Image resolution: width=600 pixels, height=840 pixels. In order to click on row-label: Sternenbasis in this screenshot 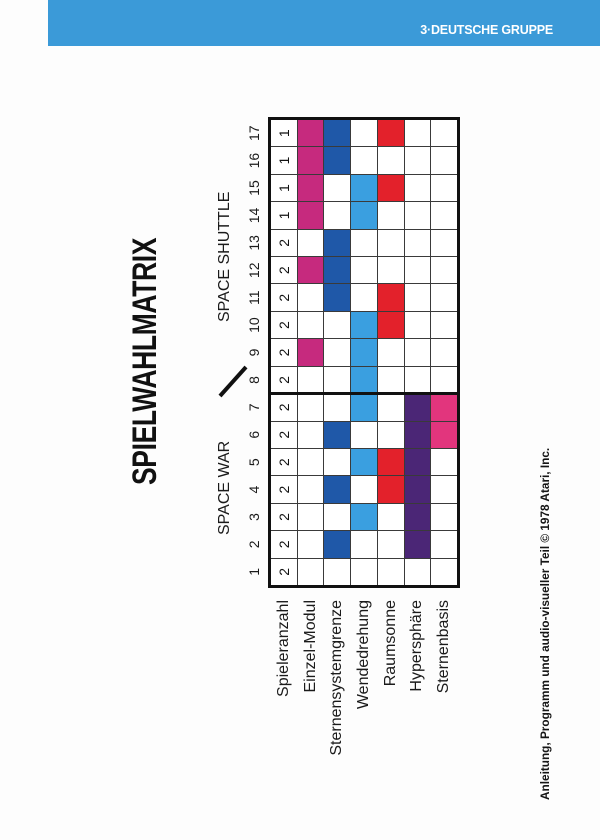, I will do `click(444, 647)`.